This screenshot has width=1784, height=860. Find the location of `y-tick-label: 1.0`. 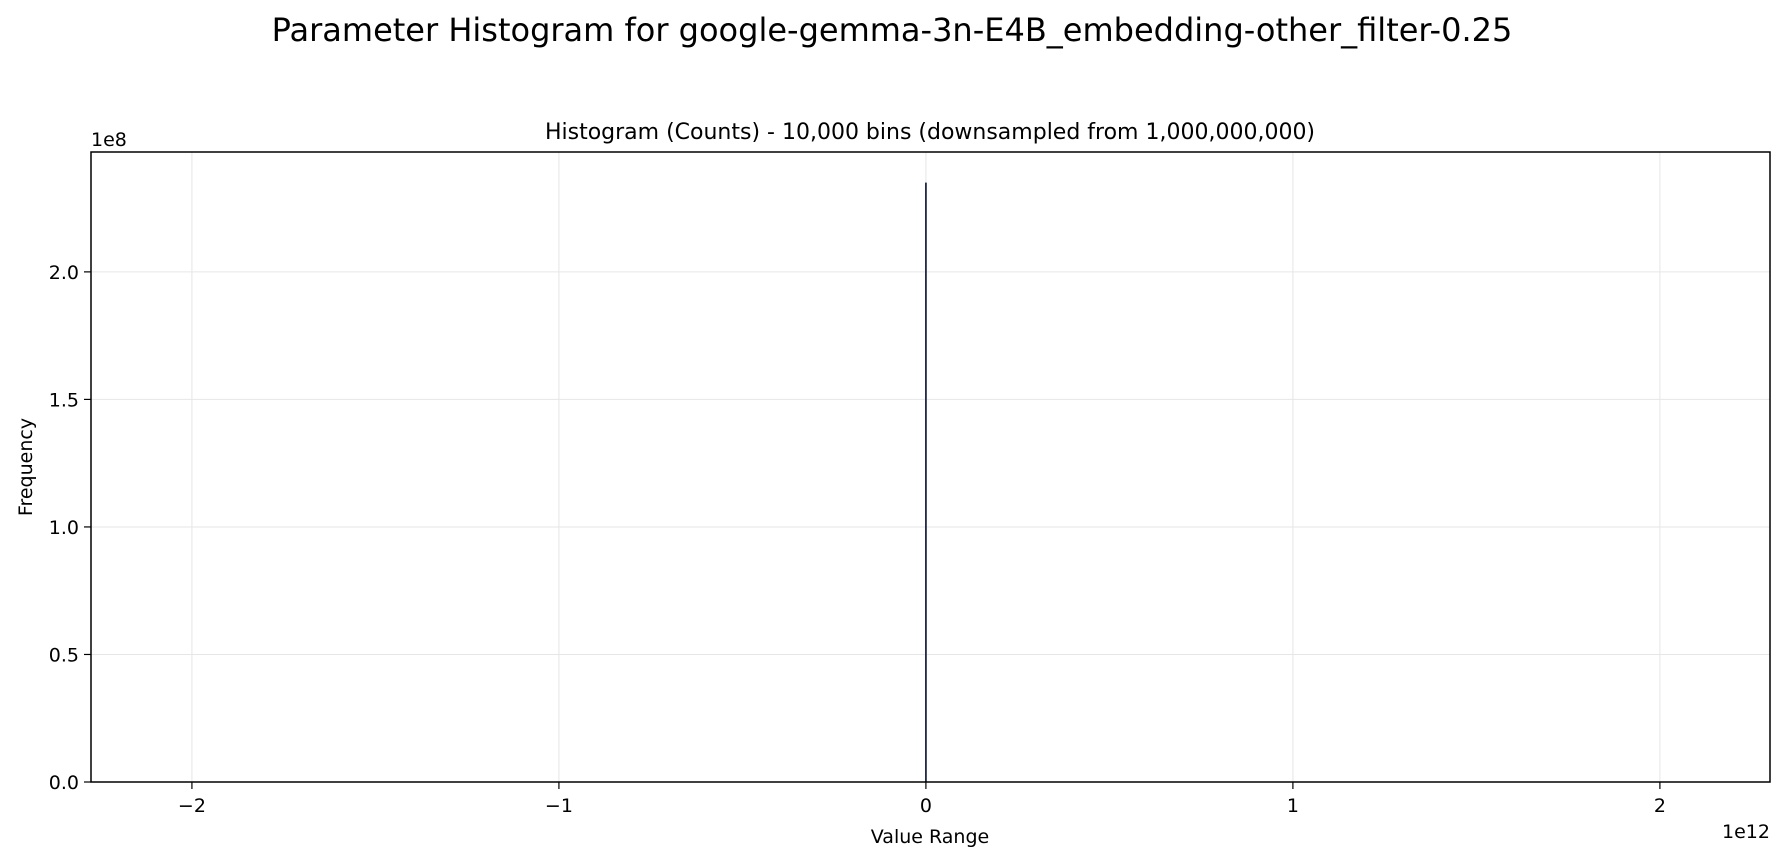

y-tick-label: 1.0 is located at coordinates (64, 528).